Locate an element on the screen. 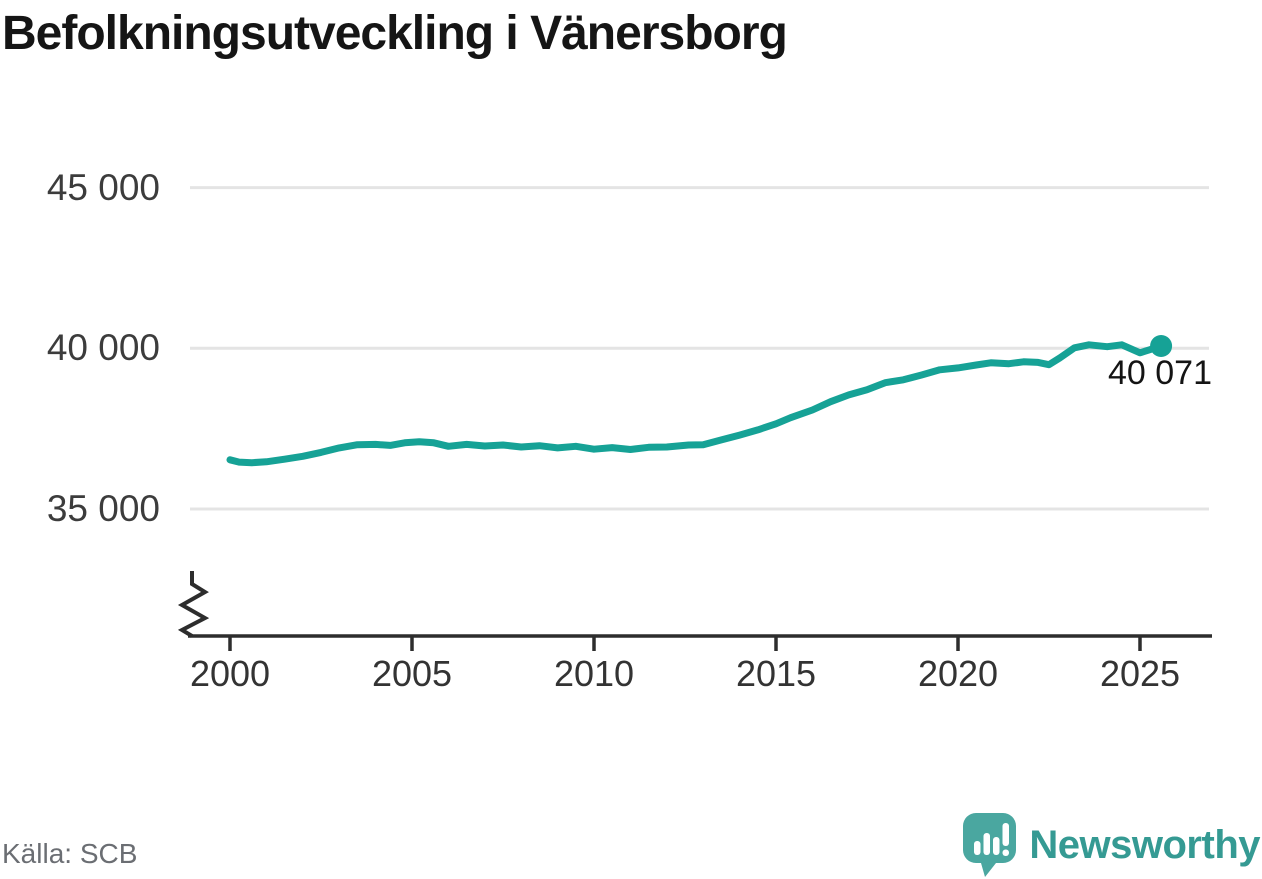 The image size is (1262, 879). newsworthy-bubble-chart-icon is located at coordinates (990, 845).